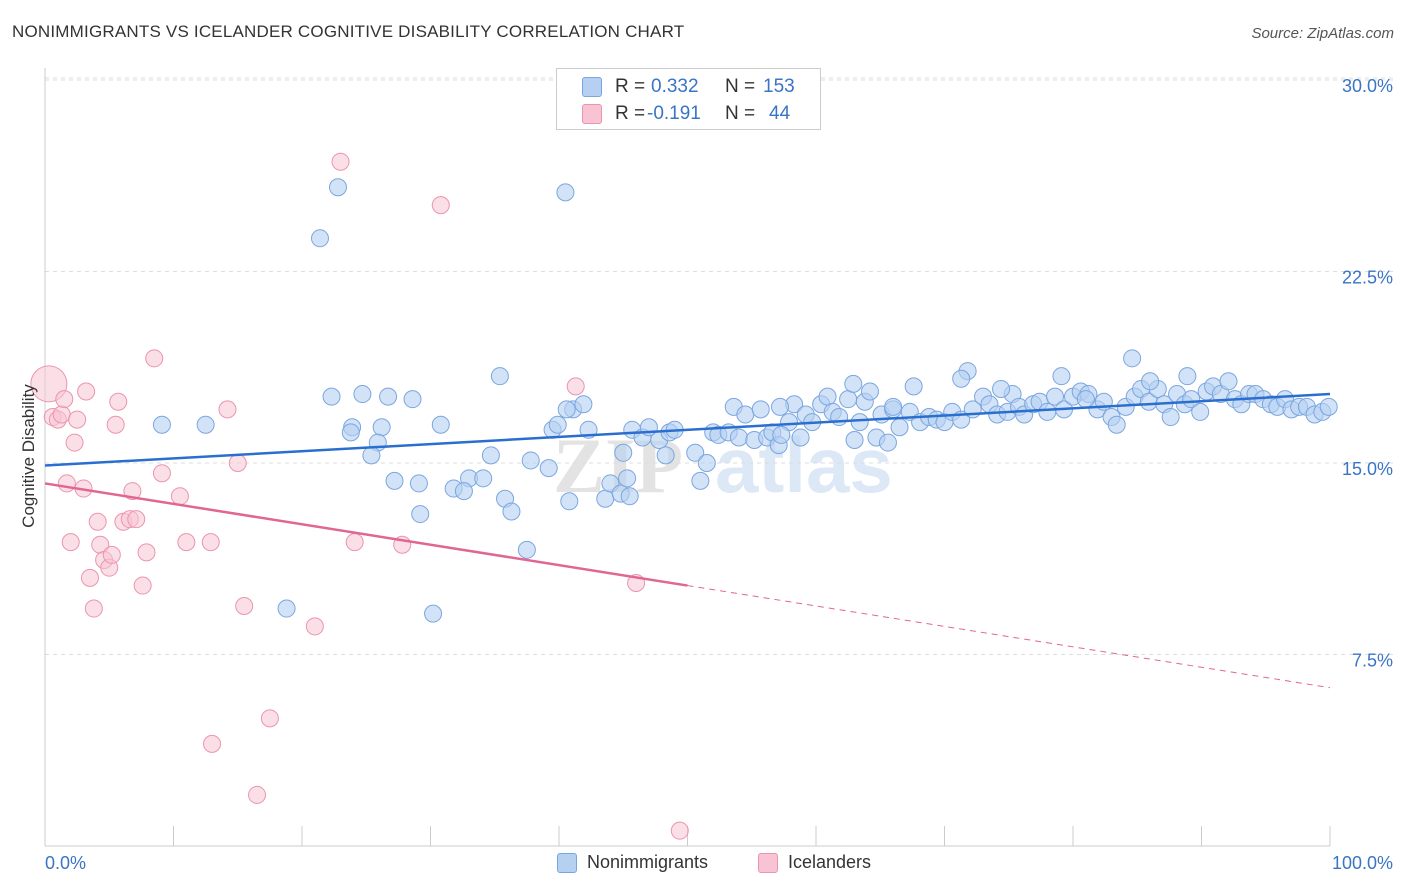 Image resolution: width=1406 pixels, height=892 pixels. What do you see at coordinates (1367, 278) in the screenshot?
I see `y-tick-label: 22.5%` at bounding box center [1367, 278].